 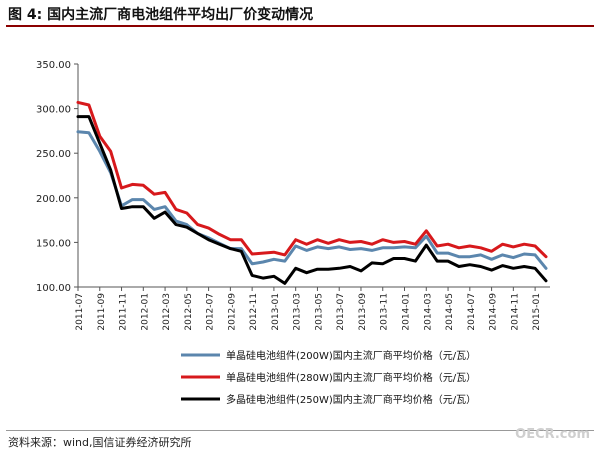 What do you see at coordinates (53, 243) in the screenshot?
I see `y-tick-label: 150.00` at bounding box center [53, 243].